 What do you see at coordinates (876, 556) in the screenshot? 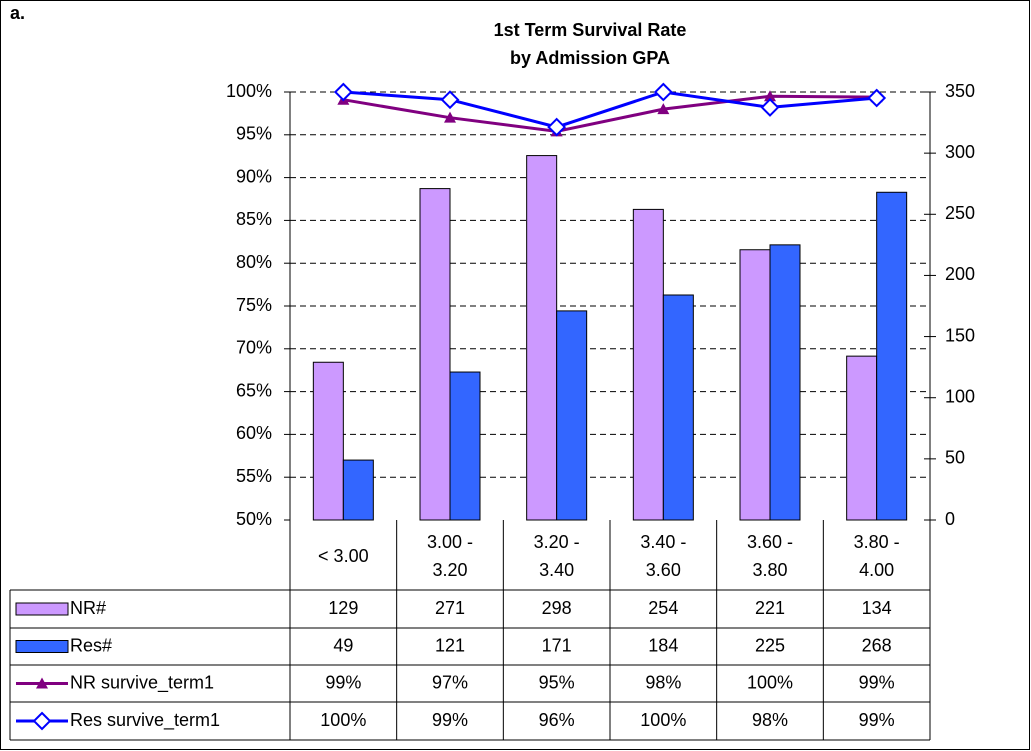
I see `x-tick-label: 3.80 - 4.00` at bounding box center [876, 556].